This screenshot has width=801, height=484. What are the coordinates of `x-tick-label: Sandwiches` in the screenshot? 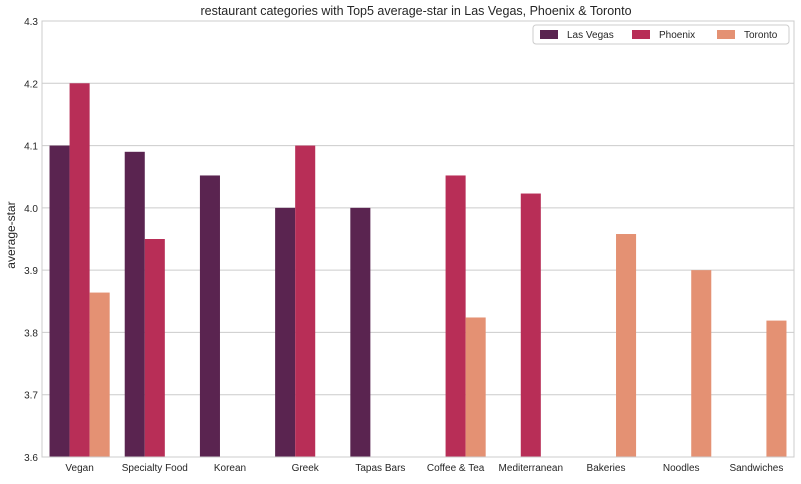 It's located at (756, 468).